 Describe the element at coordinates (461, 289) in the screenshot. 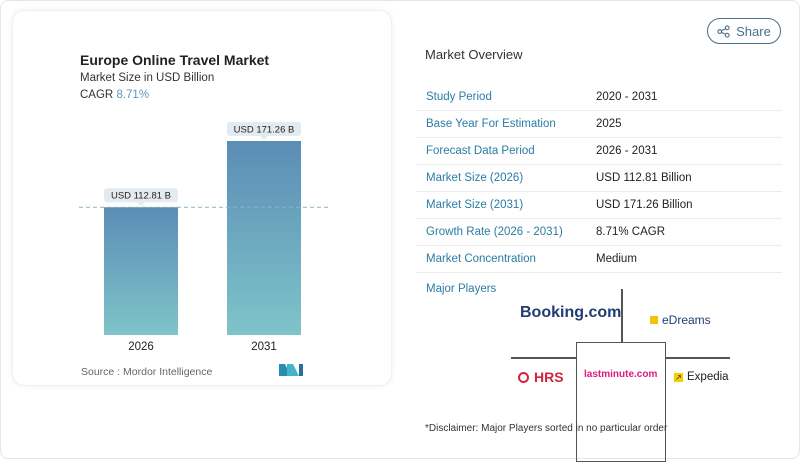

I see `major-players-title: Major Players` at that location.